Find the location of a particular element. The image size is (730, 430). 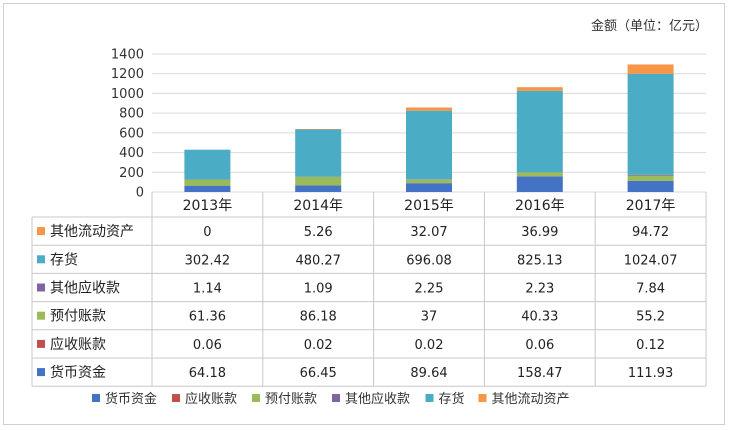

data-label: 111.93 is located at coordinates (651, 373).